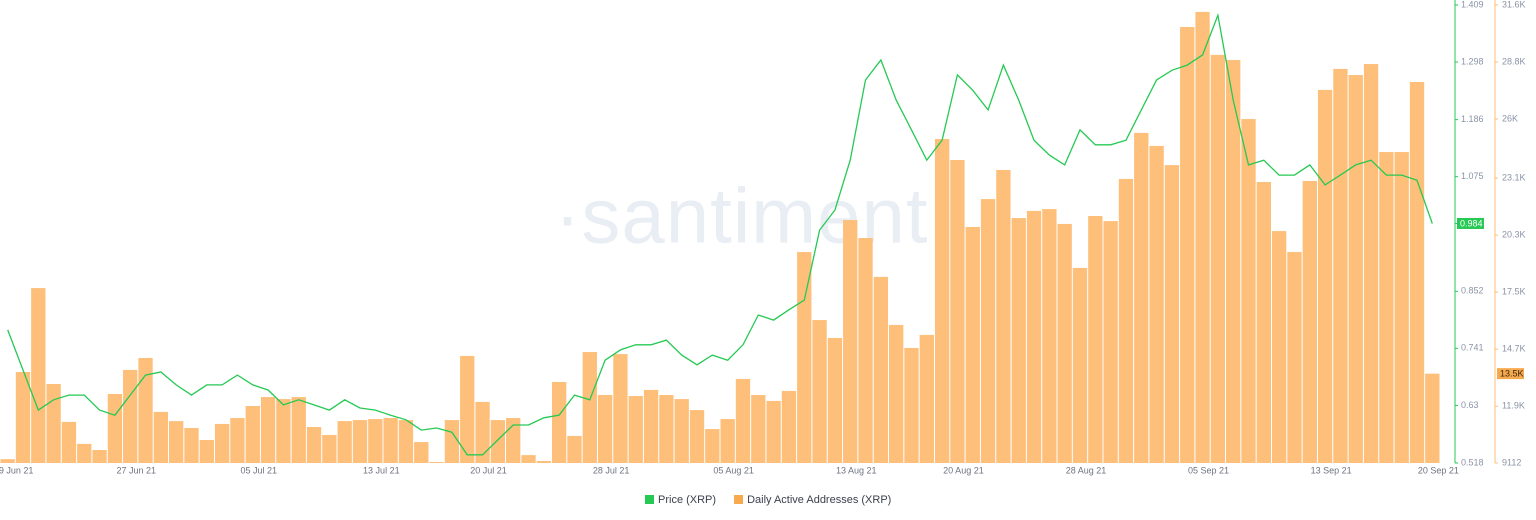 The width and height of the screenshot is (1536, 520). I want to click on current-value-badge, so click(1510, 374).